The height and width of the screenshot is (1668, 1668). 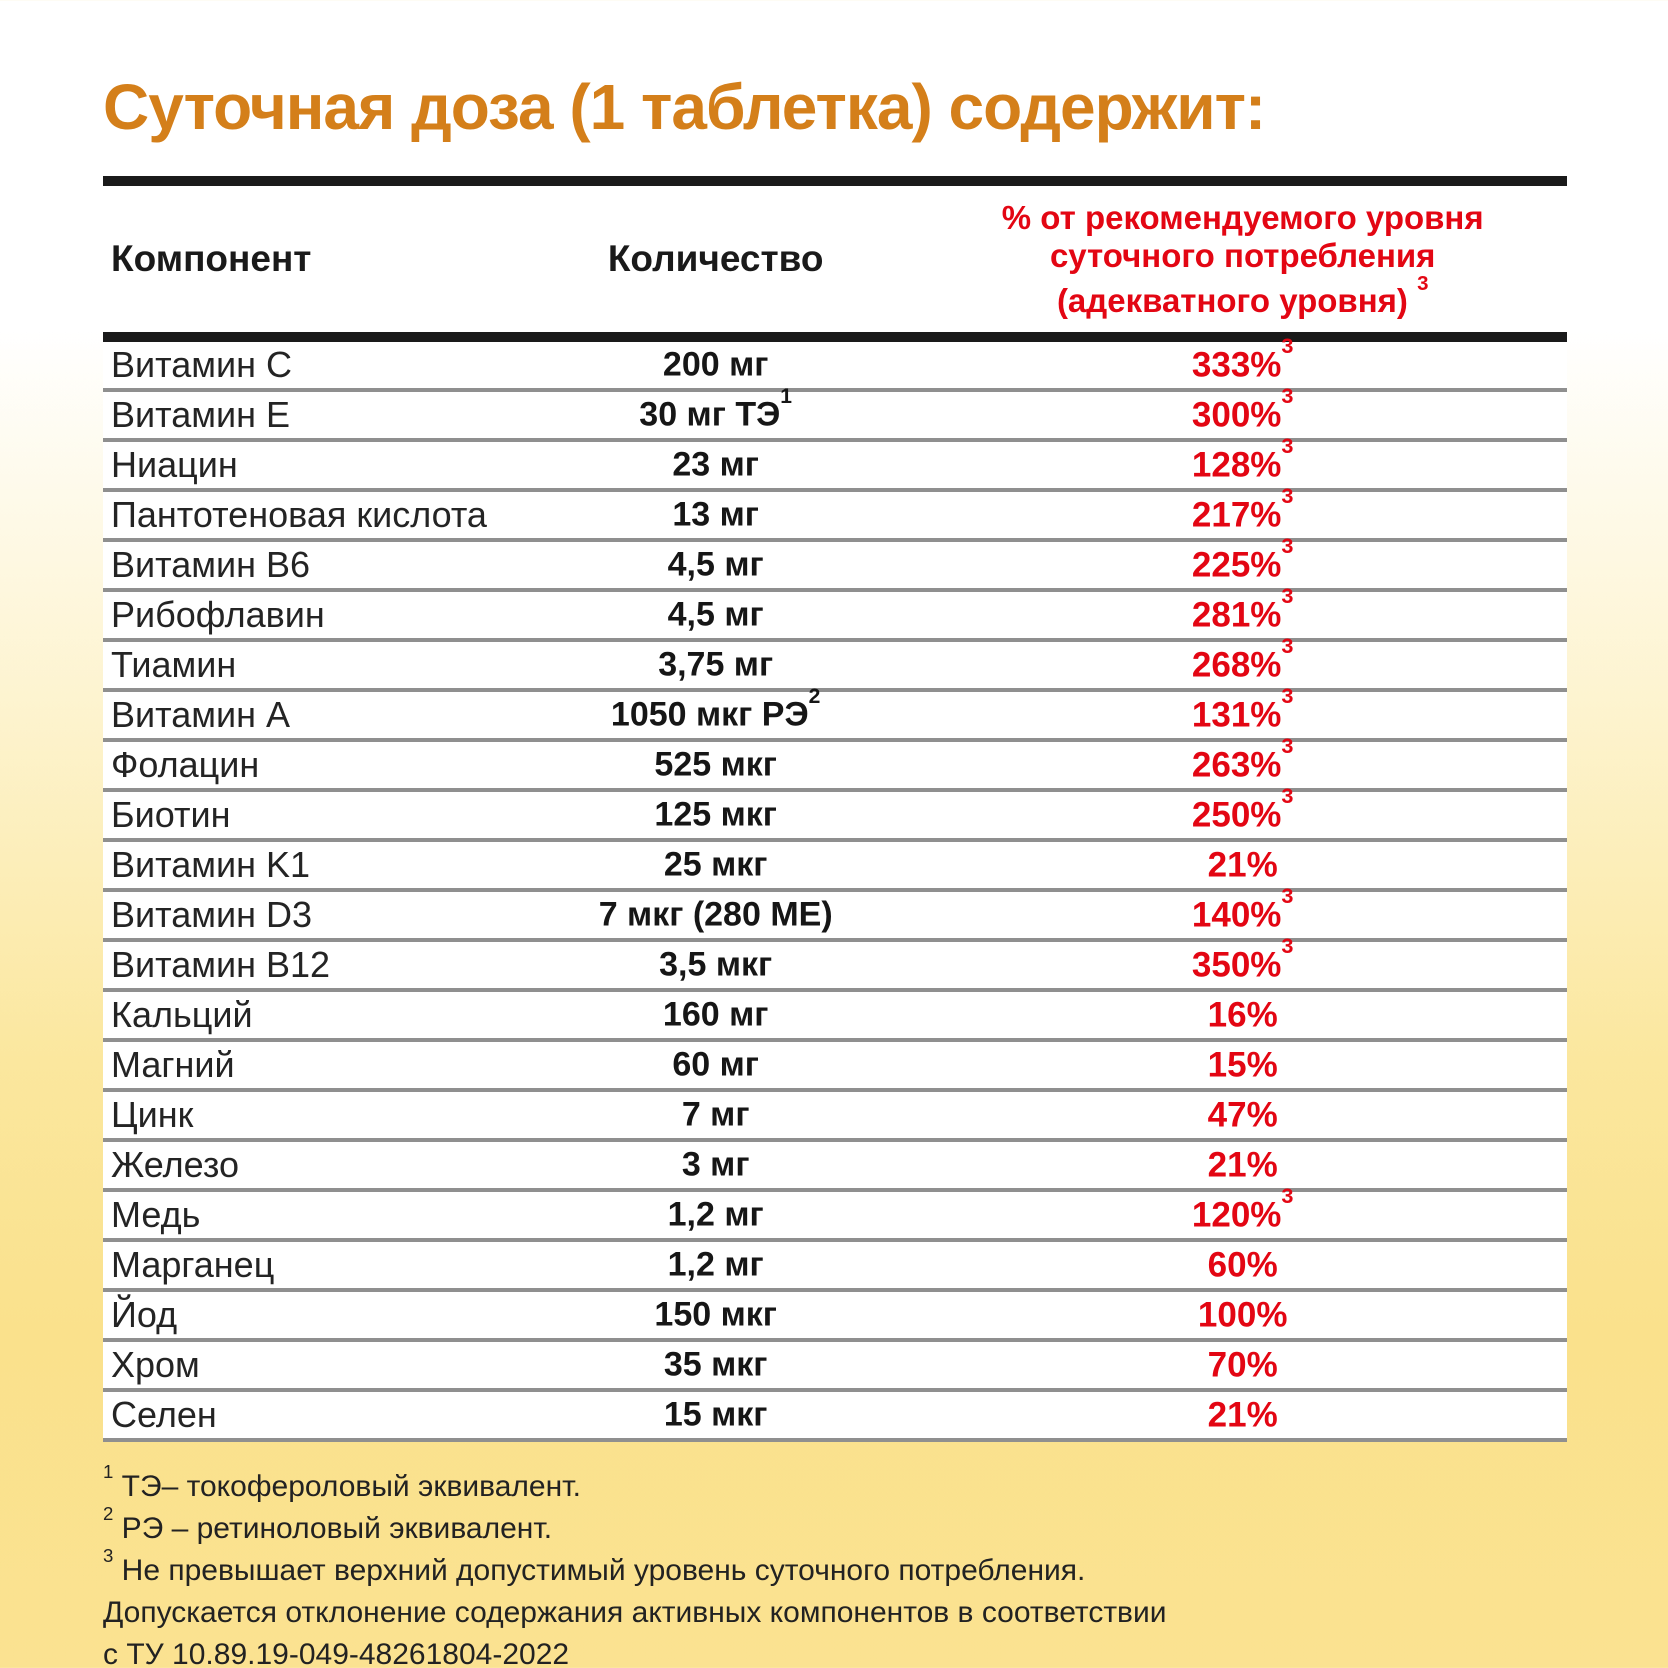 I want to click on component-name: Витамин E, so click(x=200, y=414).